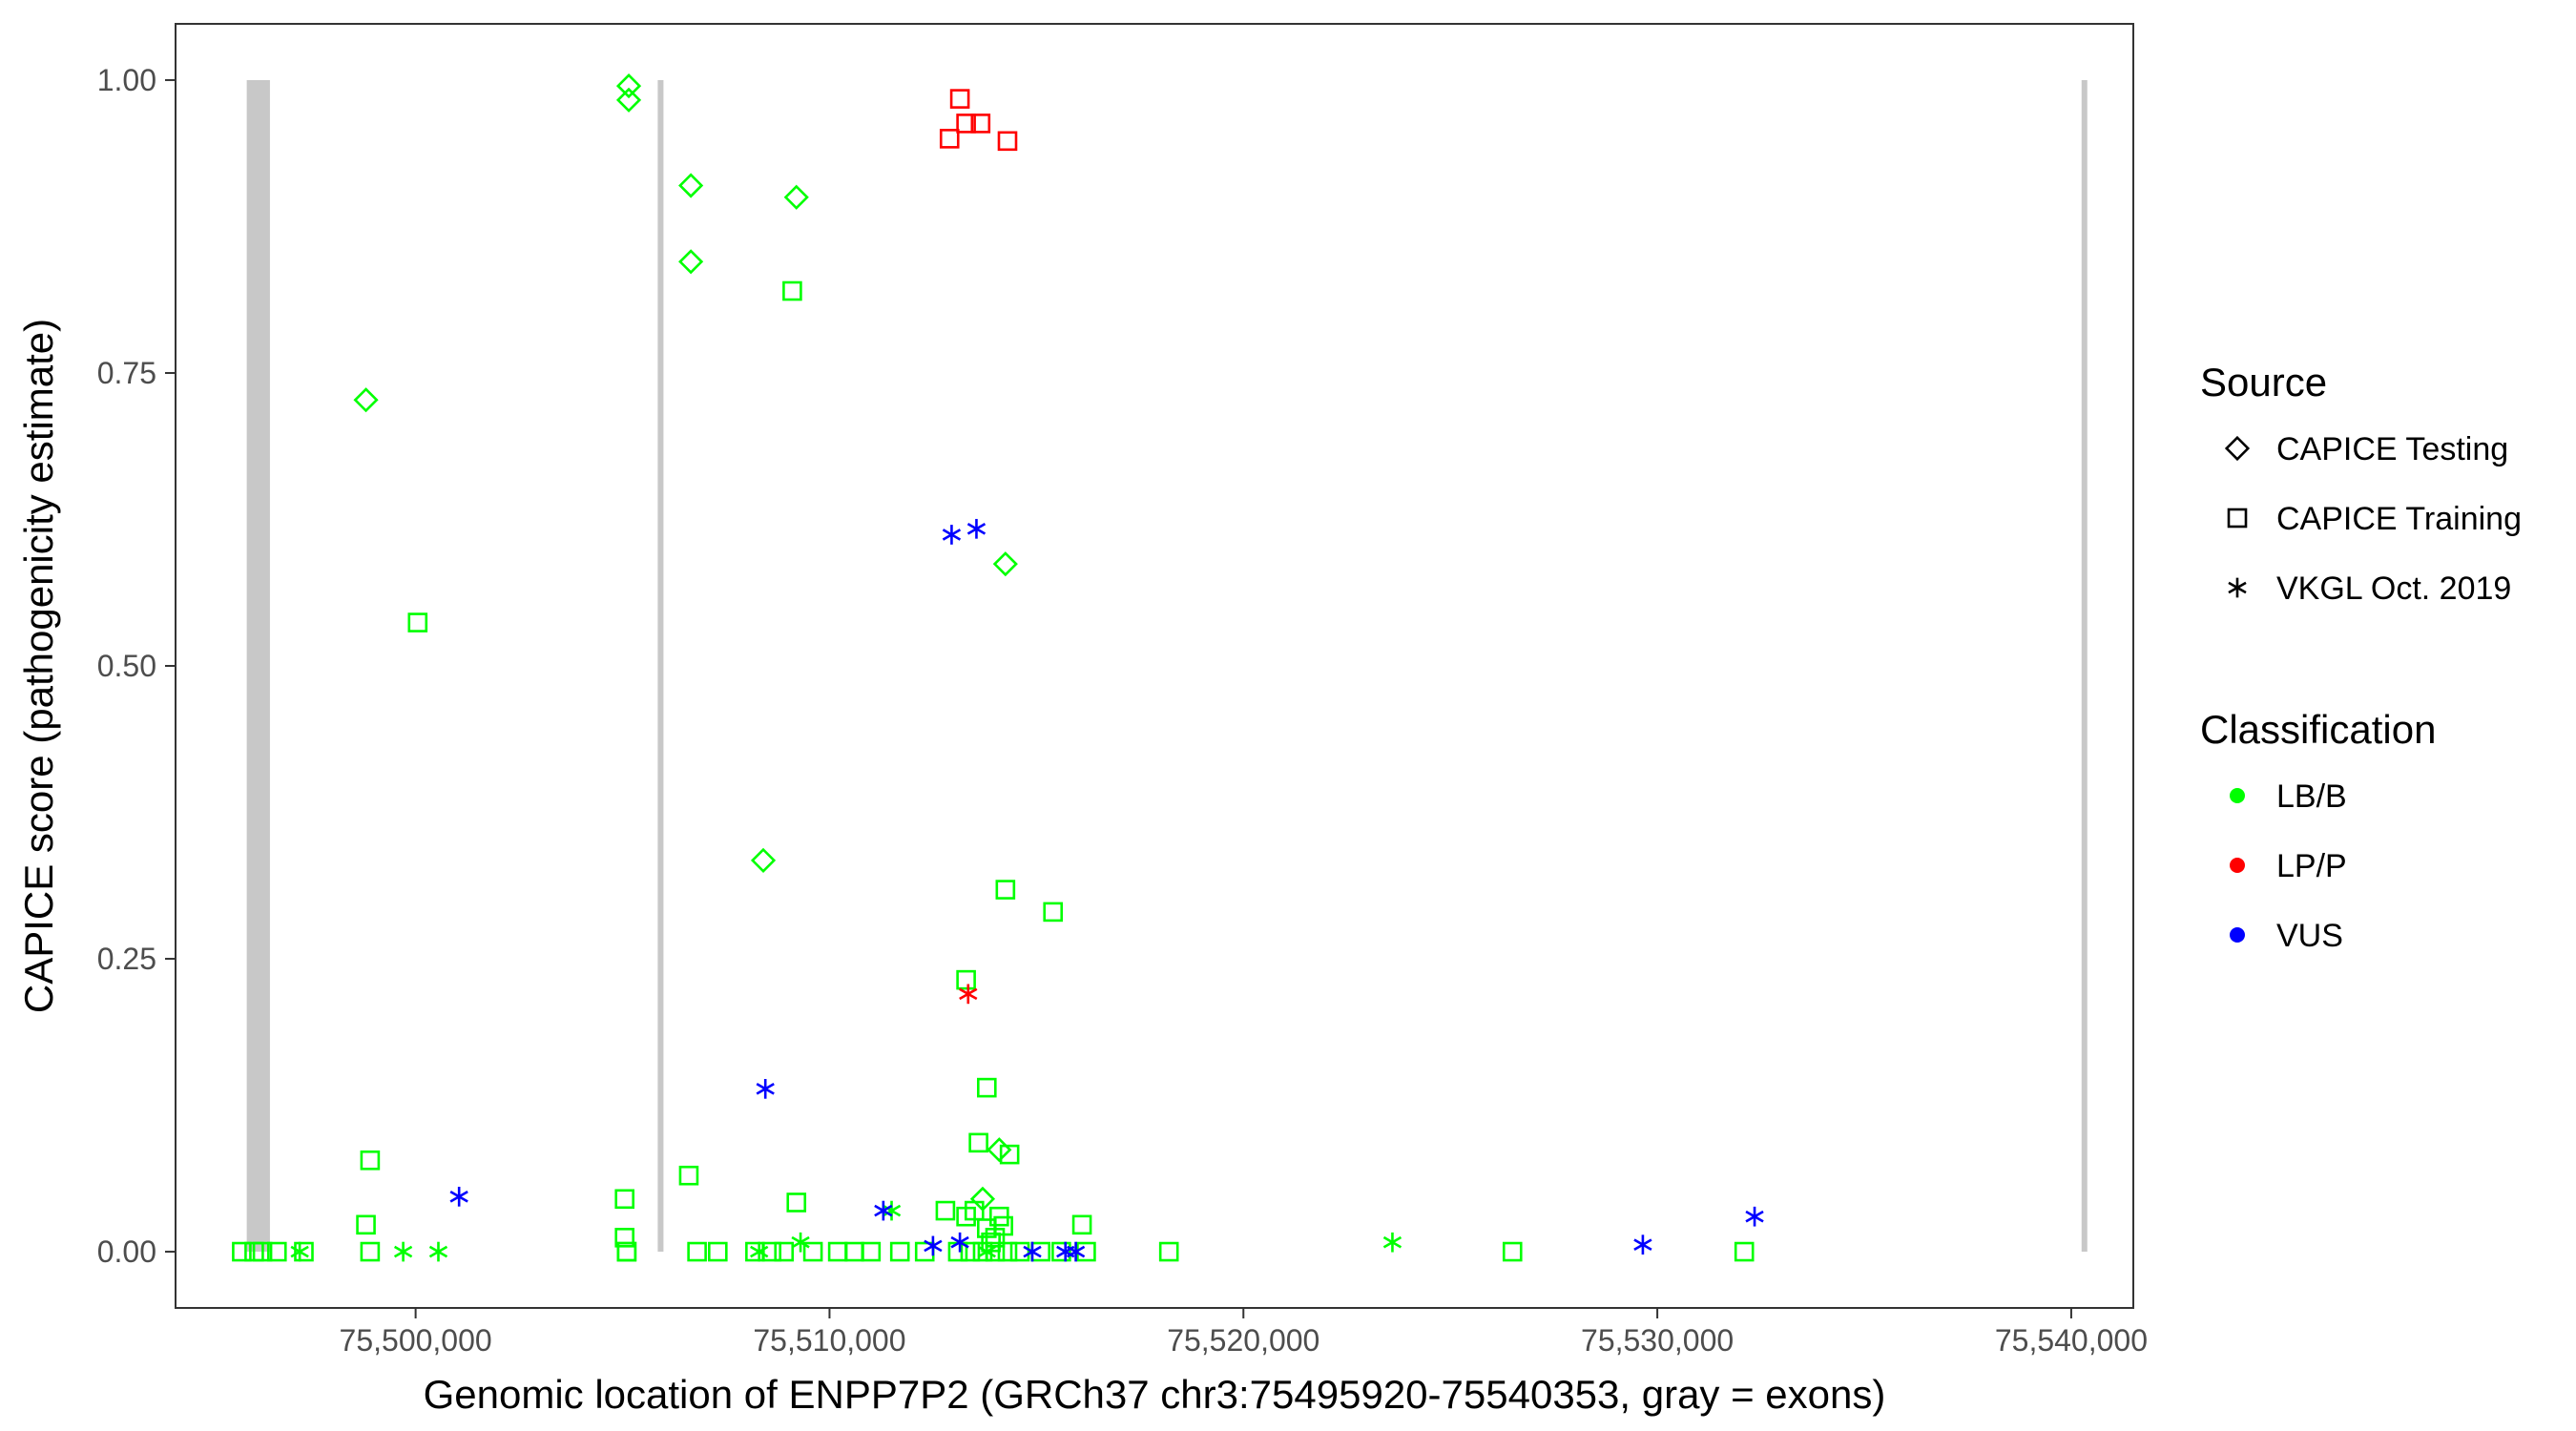  What do you see at coordinates (2393, 588) in the screenshot?
I see `legend-source-label: VKGL Oct. 2019` at bounding box center [2393, 588].